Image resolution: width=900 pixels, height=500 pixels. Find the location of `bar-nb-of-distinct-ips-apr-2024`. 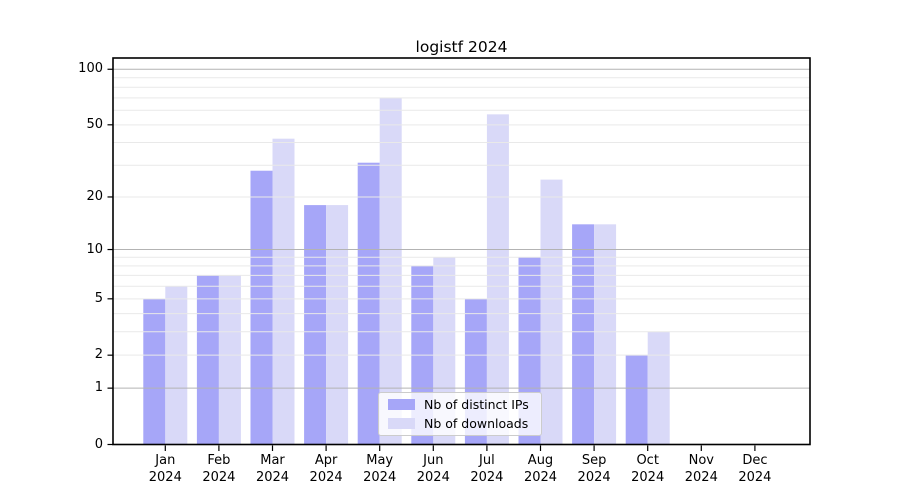

bar-nb-of-distinct-ips-apr-2024 is located at coordinates (315, 325).